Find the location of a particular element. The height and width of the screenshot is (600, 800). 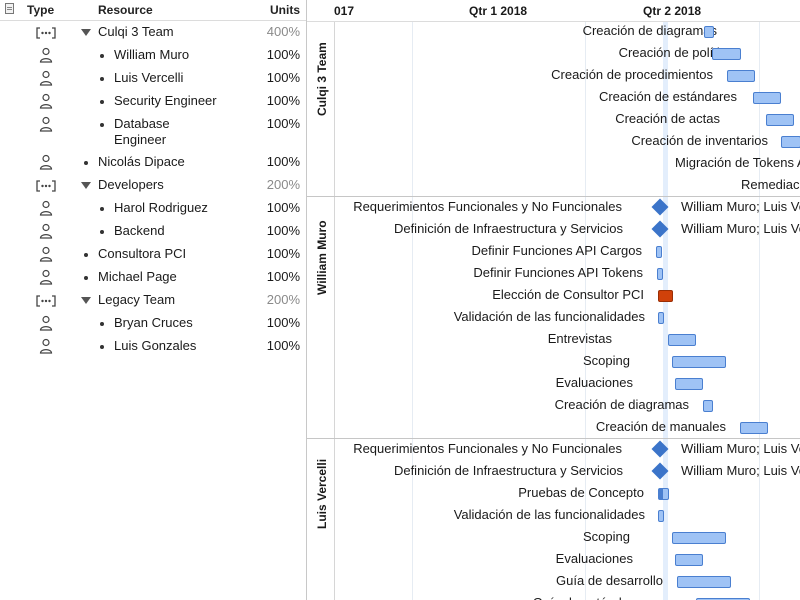

resource-row: Luis Vercelli 100% is located at coordinates (153, 79).